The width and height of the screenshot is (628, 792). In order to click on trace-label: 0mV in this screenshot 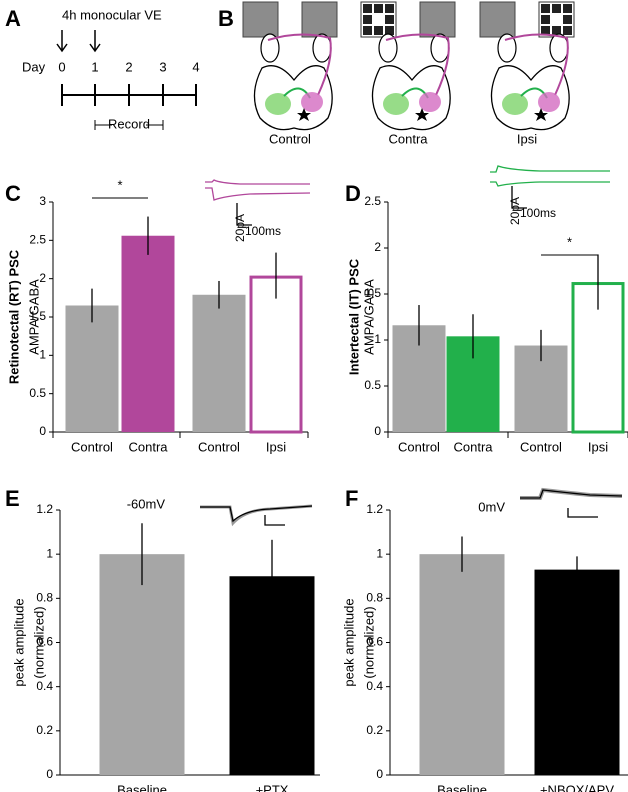, I will do `click(491, 506)`.